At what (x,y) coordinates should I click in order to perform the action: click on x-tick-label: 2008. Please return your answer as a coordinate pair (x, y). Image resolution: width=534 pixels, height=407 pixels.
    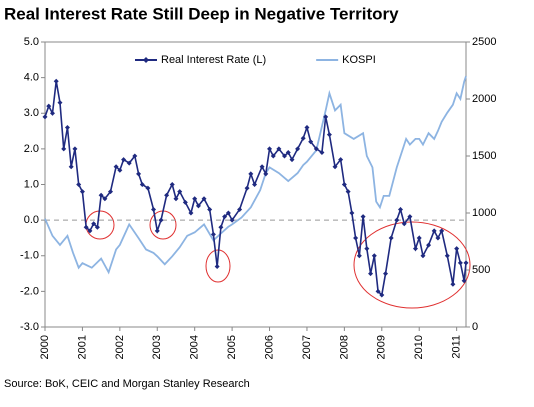
    Looking at the image, I should click on (344, 347).